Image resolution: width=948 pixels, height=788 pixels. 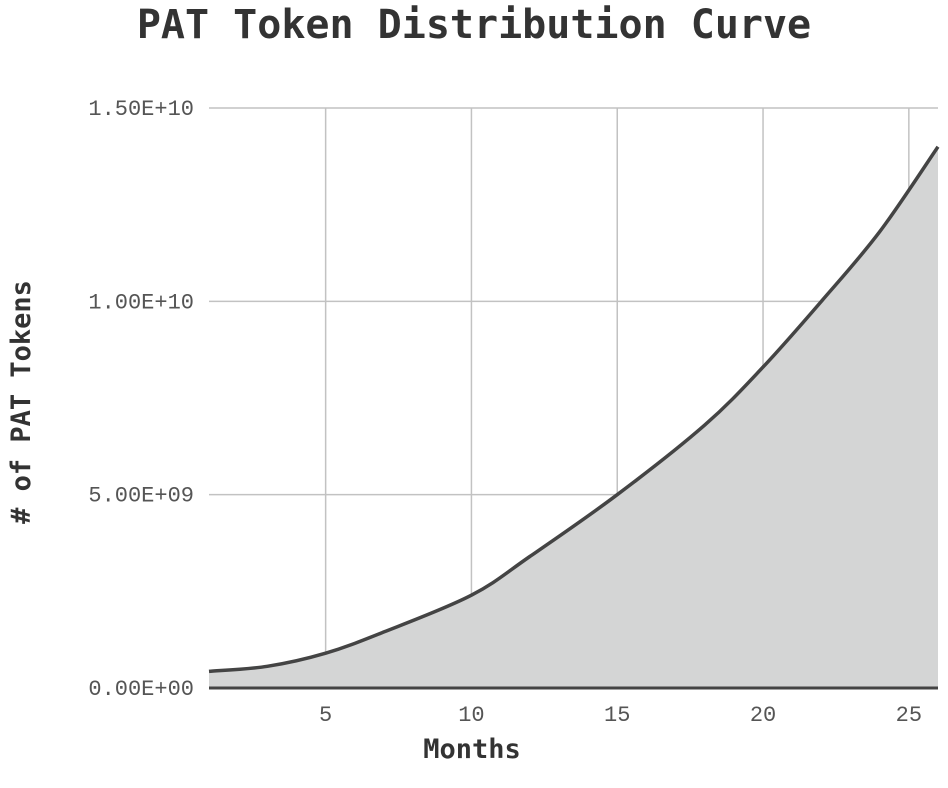 I want to click on y-tick-label: 5.00E+09, so click(x=141, y=496).